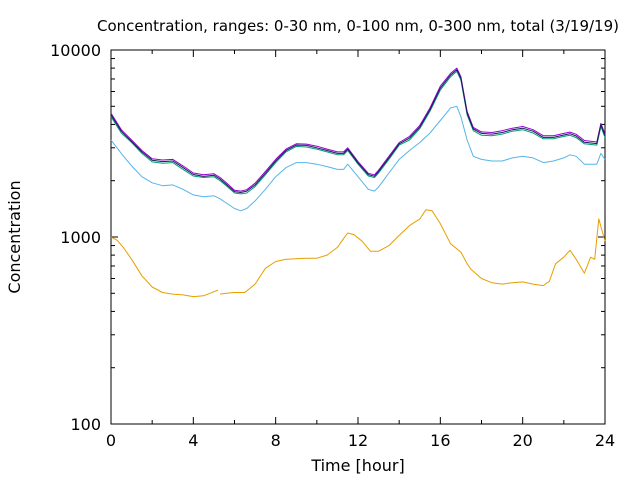  I want to click on x-tick-label: 20, so click(522, 440).